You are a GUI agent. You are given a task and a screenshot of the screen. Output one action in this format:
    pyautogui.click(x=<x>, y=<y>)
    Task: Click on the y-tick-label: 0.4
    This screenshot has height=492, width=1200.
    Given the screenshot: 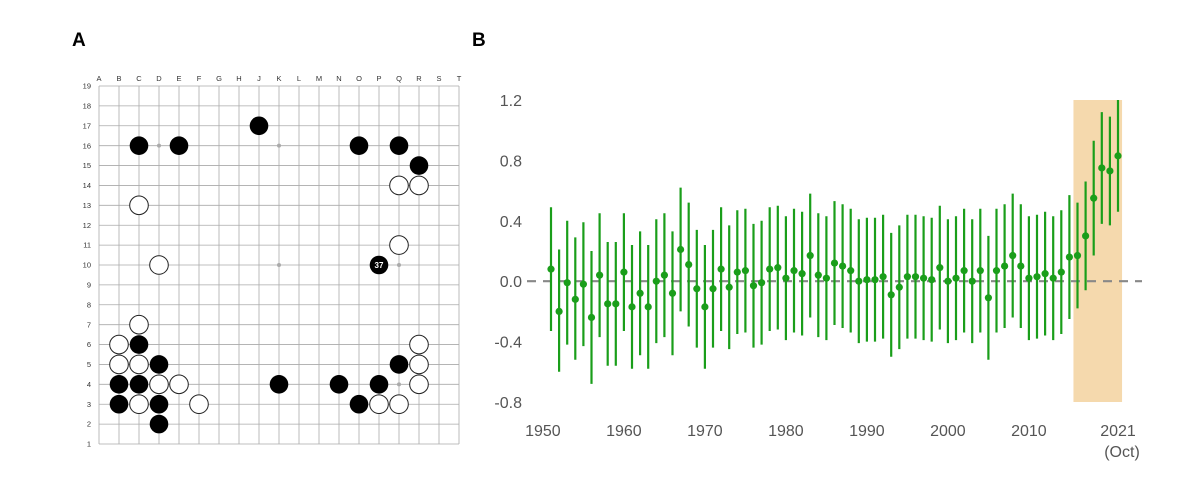 What is the action you would take?
    pyautogui.click(x=511, y=222)
    